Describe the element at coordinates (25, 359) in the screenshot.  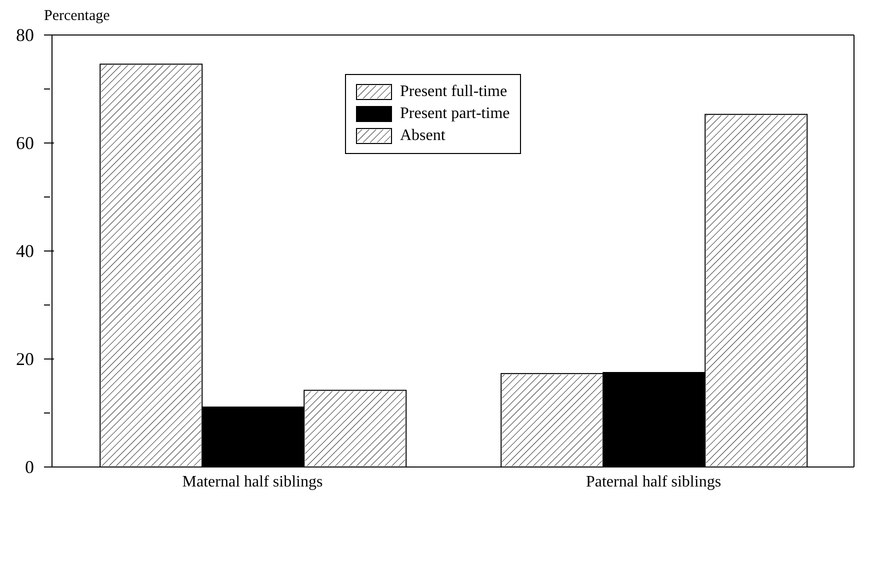
I see `y-tick-label: 20` at that location.